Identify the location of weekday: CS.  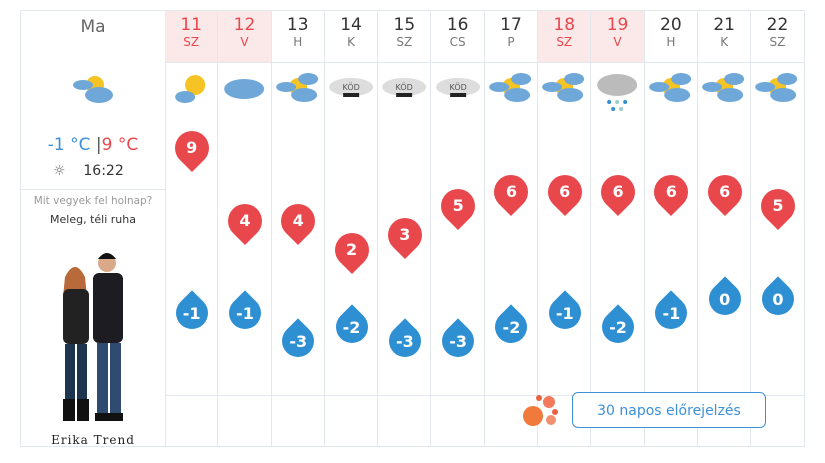
(457, 42).